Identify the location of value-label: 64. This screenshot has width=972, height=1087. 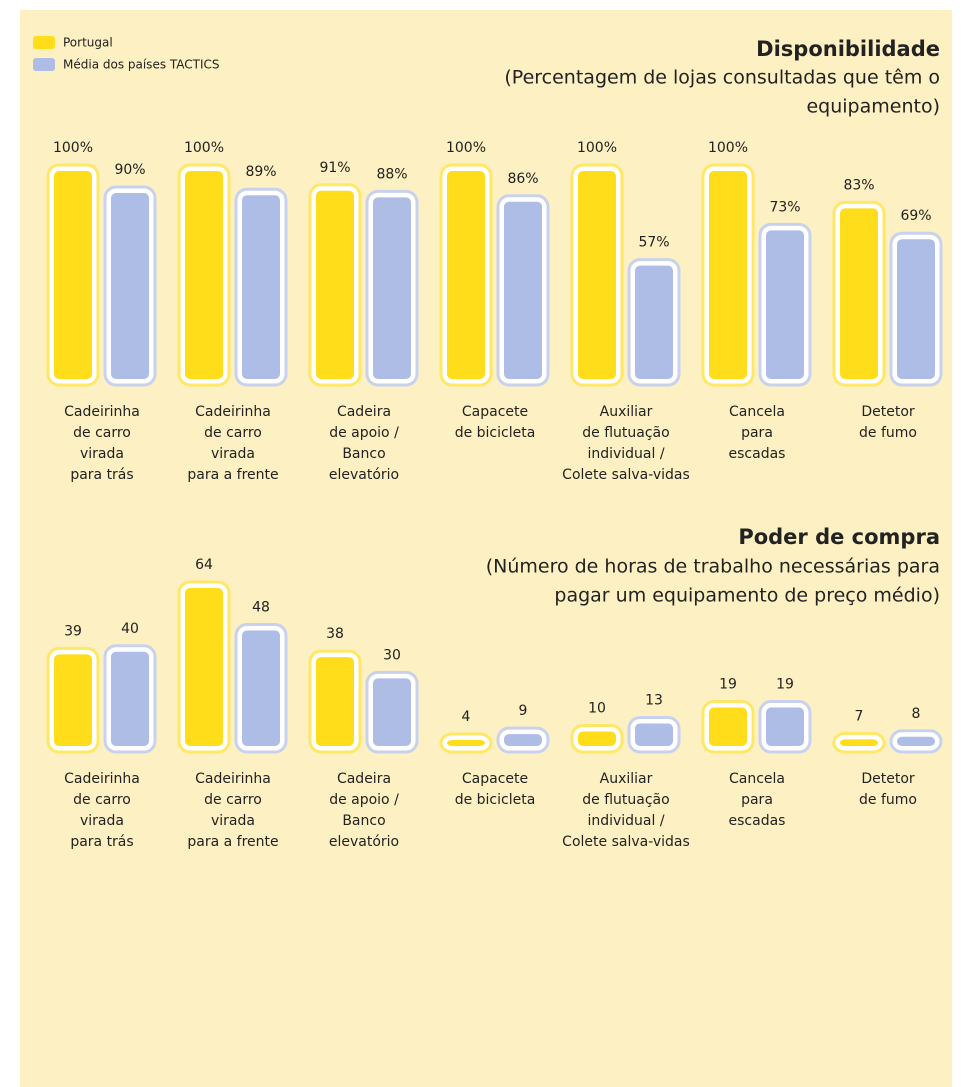
(204, 565).